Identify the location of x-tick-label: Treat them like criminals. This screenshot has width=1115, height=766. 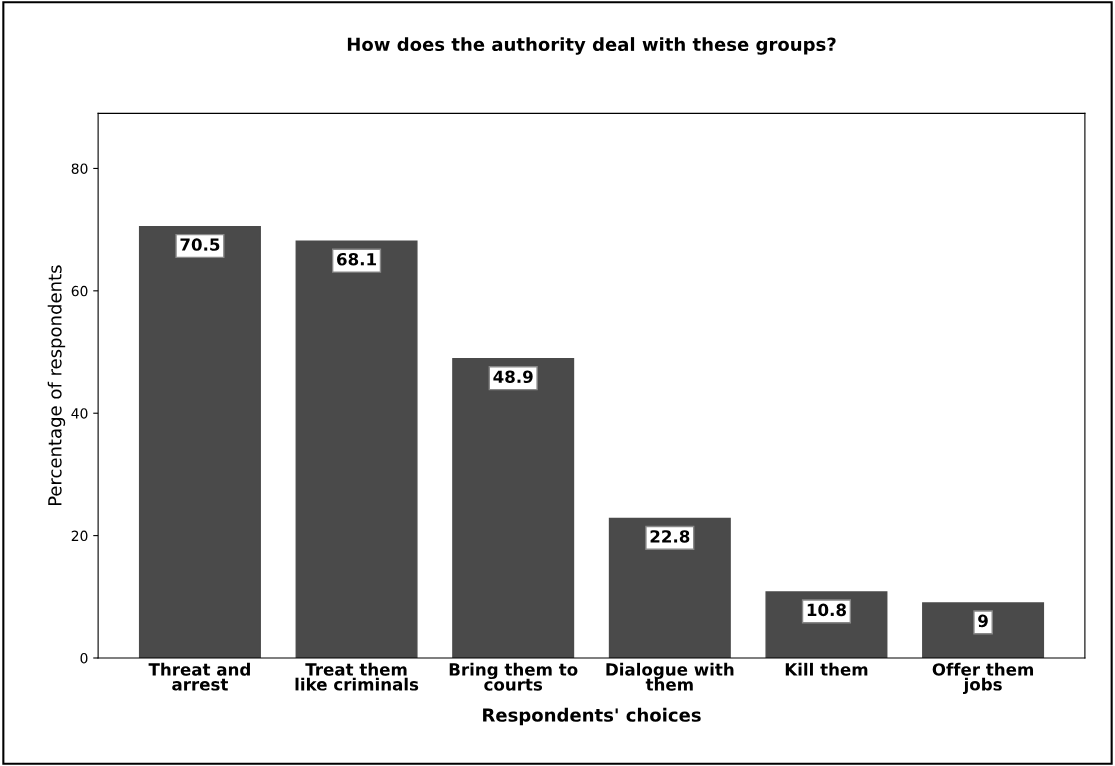
(357, 676).